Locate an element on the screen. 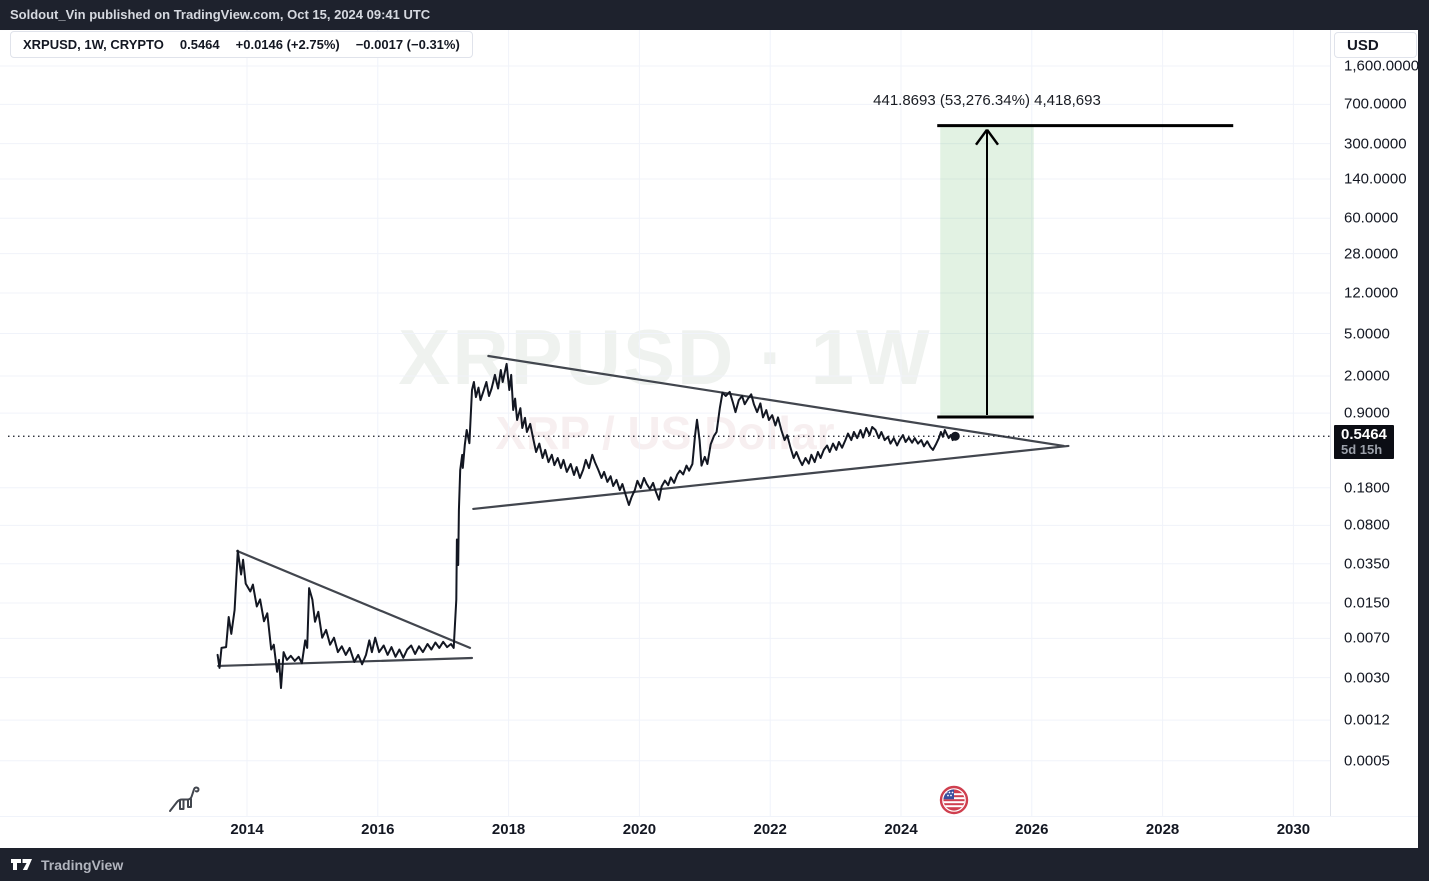 This screenshot has width=1429, height=881. year-tick-label: 2026 is located at coordinates (1032, 829).